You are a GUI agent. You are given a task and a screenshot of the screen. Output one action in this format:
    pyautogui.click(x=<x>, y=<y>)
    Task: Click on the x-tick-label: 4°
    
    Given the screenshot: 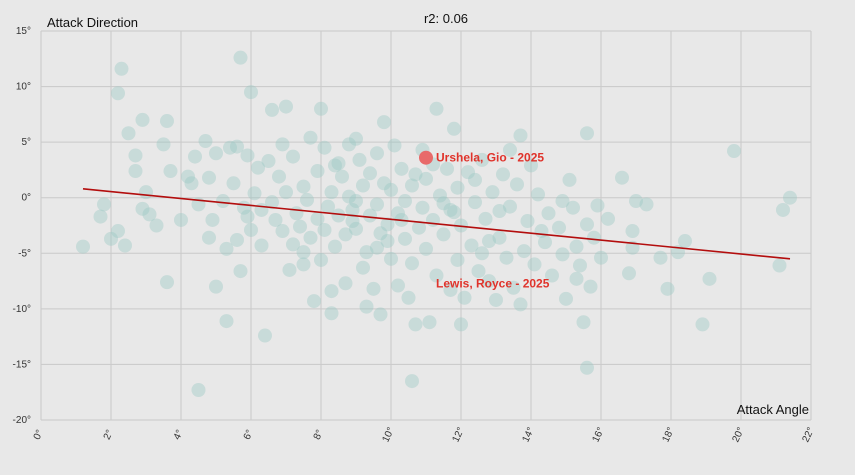 What is the action you would take?
    pyautogui.click(x=179, y=434)
    